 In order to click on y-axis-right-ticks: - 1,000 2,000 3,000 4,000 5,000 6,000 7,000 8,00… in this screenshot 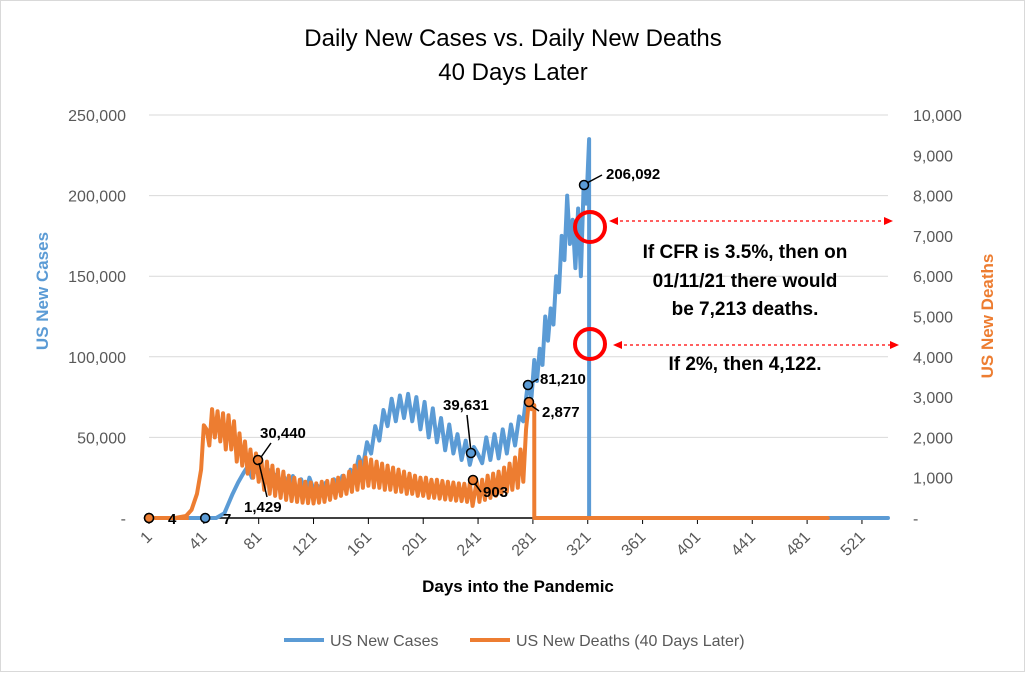, I will do `click(937, 318)`.